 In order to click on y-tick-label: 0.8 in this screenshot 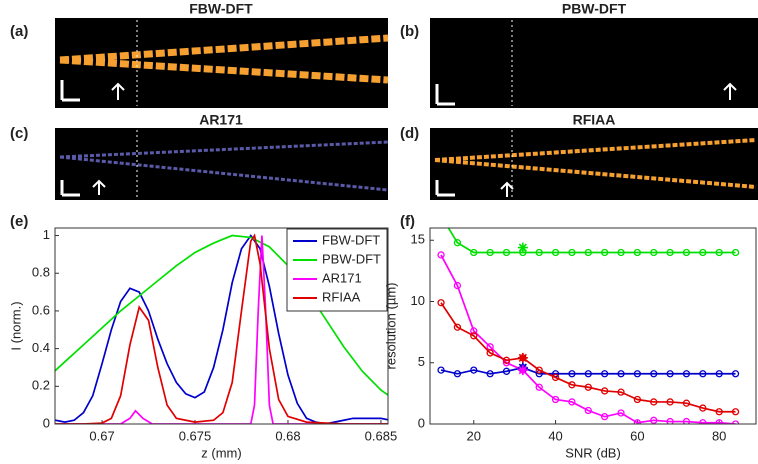, I will do `click(41, 272)`.